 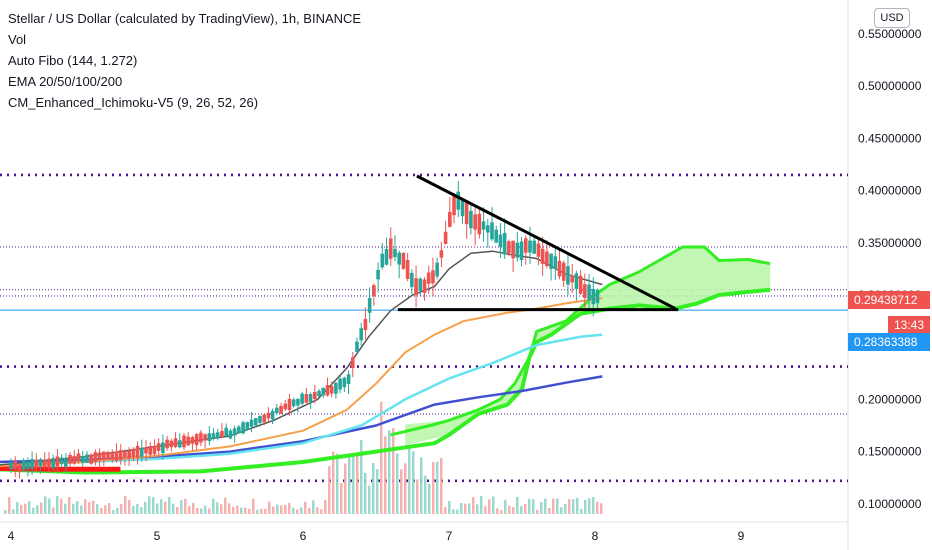 I want to click on last-price-tag: 0.29438712, so click(x=889, y=300).